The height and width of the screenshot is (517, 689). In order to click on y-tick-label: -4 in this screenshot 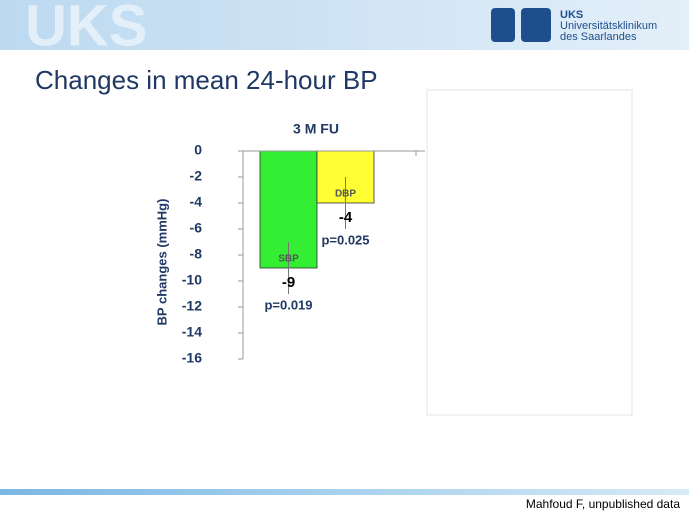, I will do `click(196, 202)`.